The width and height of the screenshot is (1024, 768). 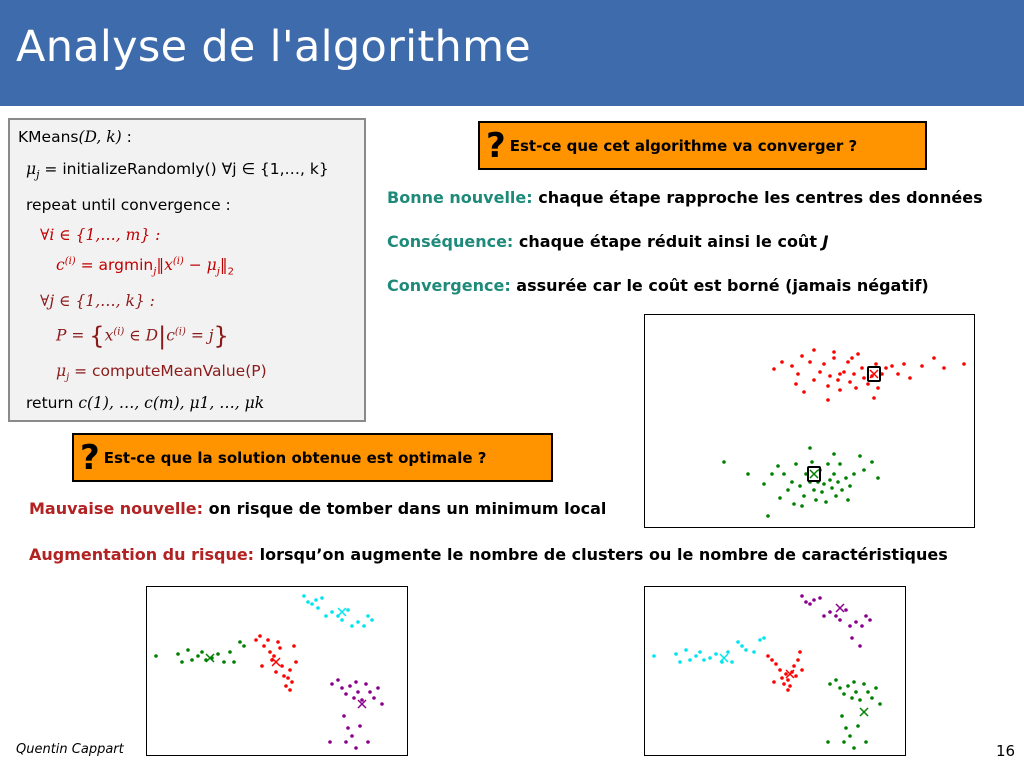 What do you see at coordinates (70, 261) in the screenshot?
I see `algo-c-sup: (i)` at bounding box center [70, 261].